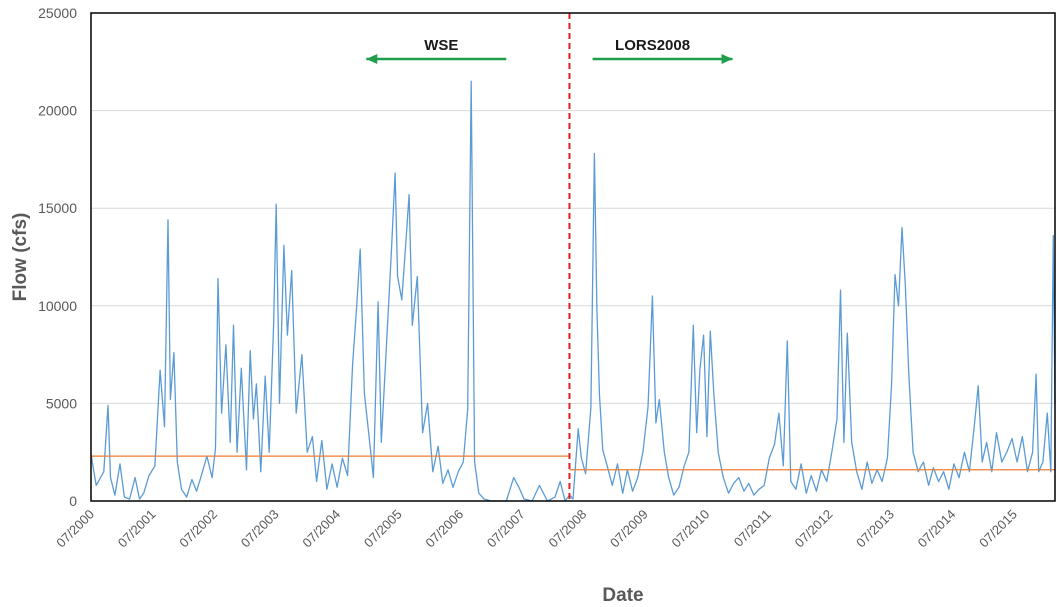 The image size is (1057, 607). Describe the element at coordinates (629, 529) in the screenshot. I see `x-tick-label: 07/2009` at that location.